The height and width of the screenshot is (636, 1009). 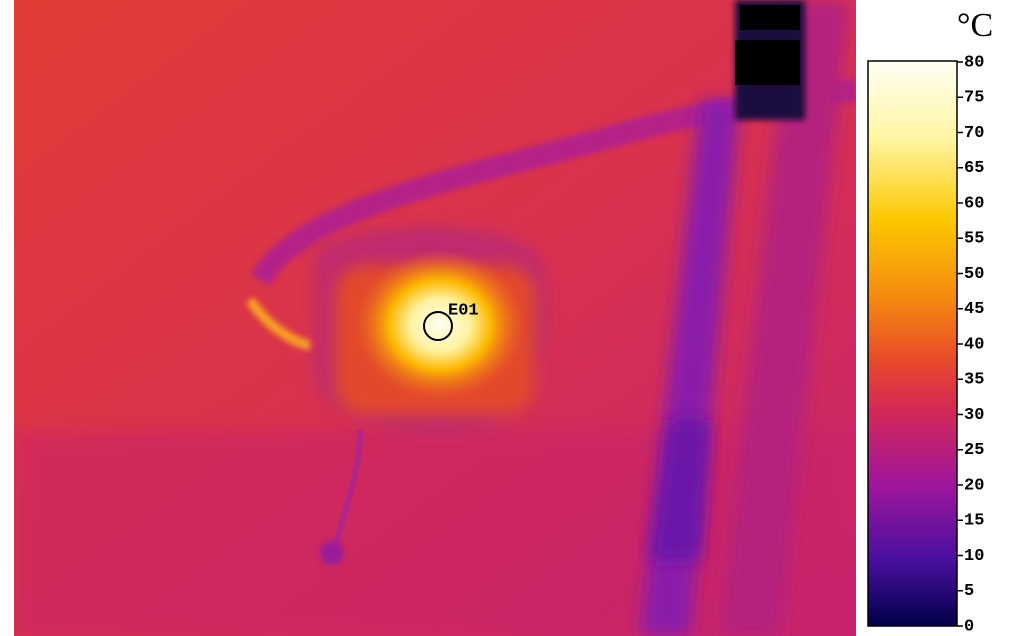 I want to click on tick-label: 45, so click(x=974, y=309).